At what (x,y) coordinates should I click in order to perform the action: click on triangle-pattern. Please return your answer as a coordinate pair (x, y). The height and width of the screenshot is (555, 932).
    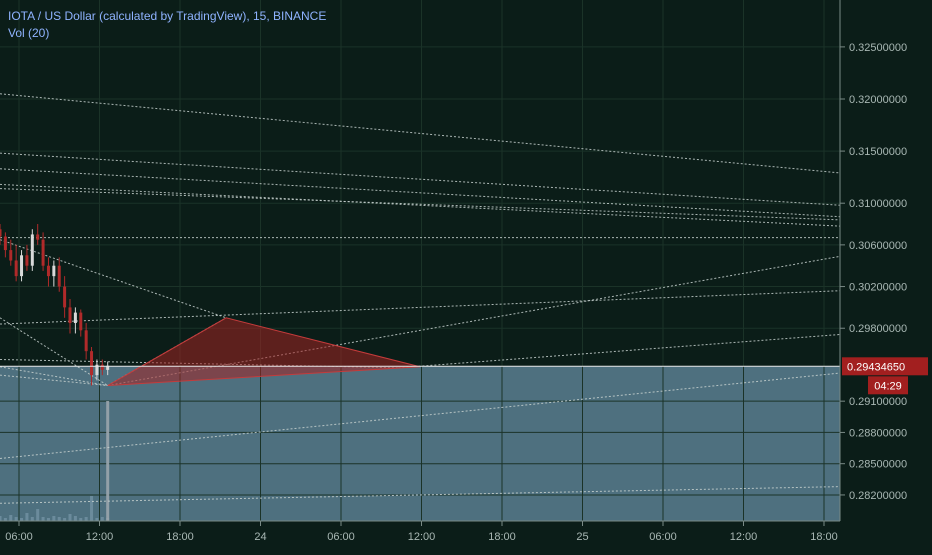
    Looking at the image, I should click on (264, 352).